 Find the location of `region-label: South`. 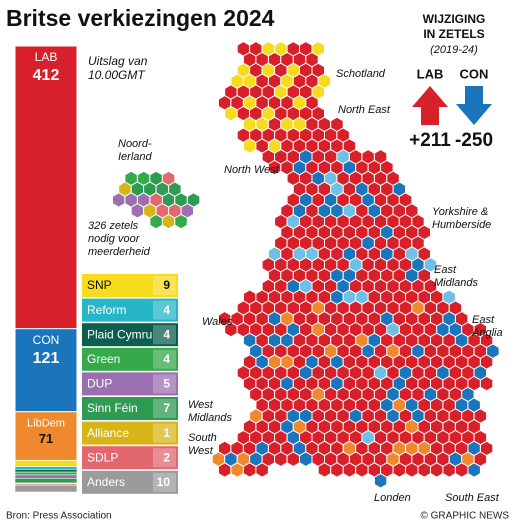

region-label: South is located at coordinates (202, 438).